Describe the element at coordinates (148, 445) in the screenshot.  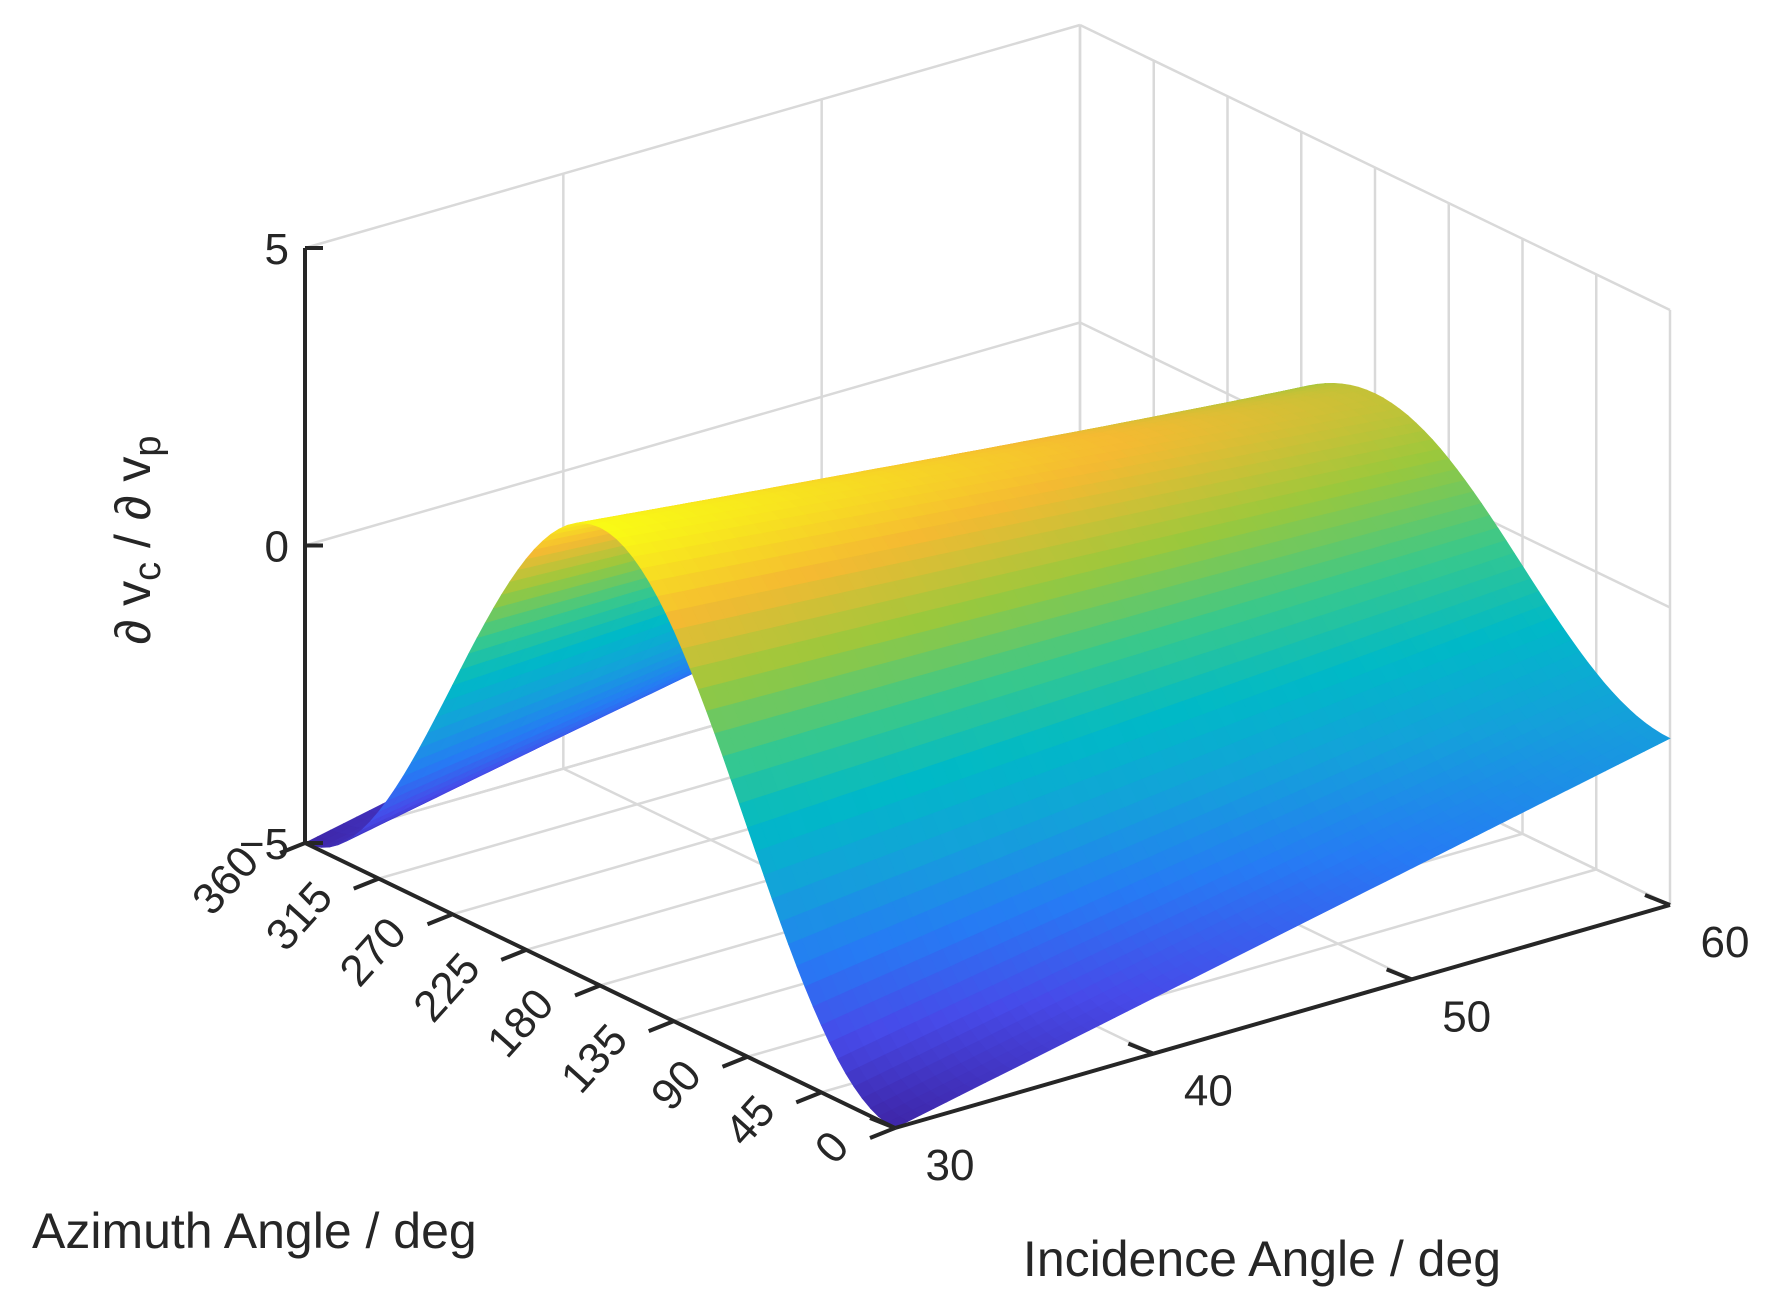
I see `z-label-sub2: p` at that location.